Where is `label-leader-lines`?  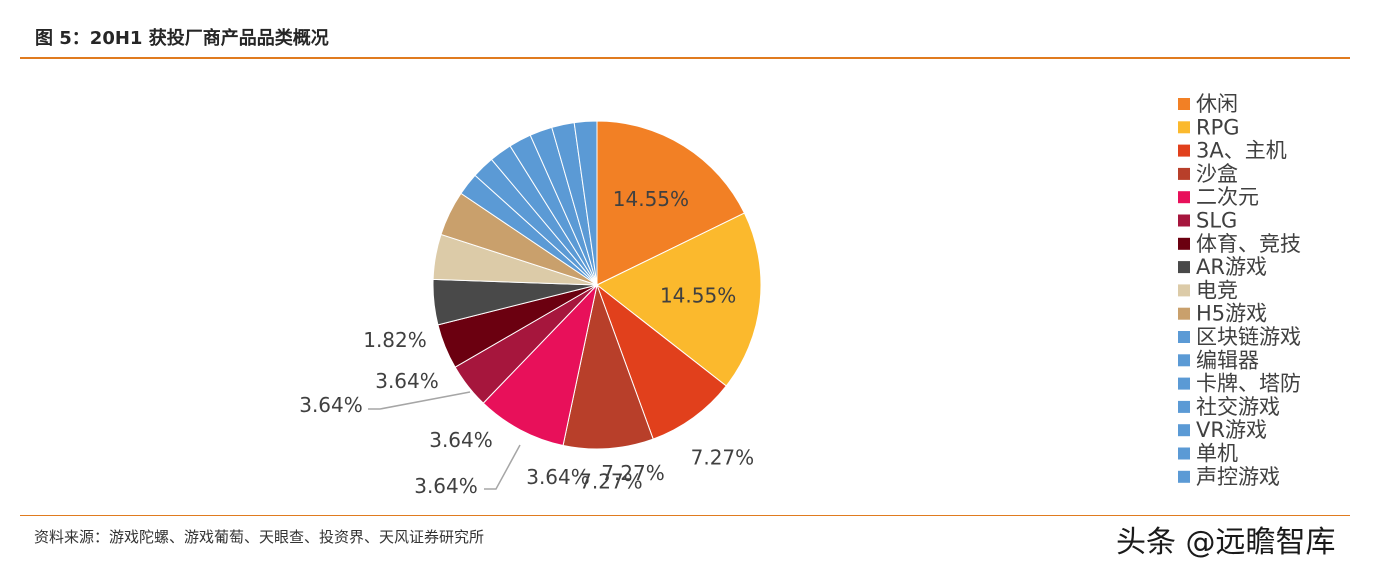 label-leader-lines is located at coordinates (444, 440).